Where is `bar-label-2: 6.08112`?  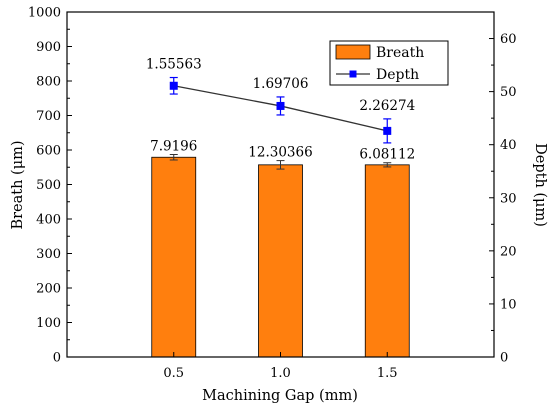
bar-label-2: 6.08112 is located at coordinates (387, 155).